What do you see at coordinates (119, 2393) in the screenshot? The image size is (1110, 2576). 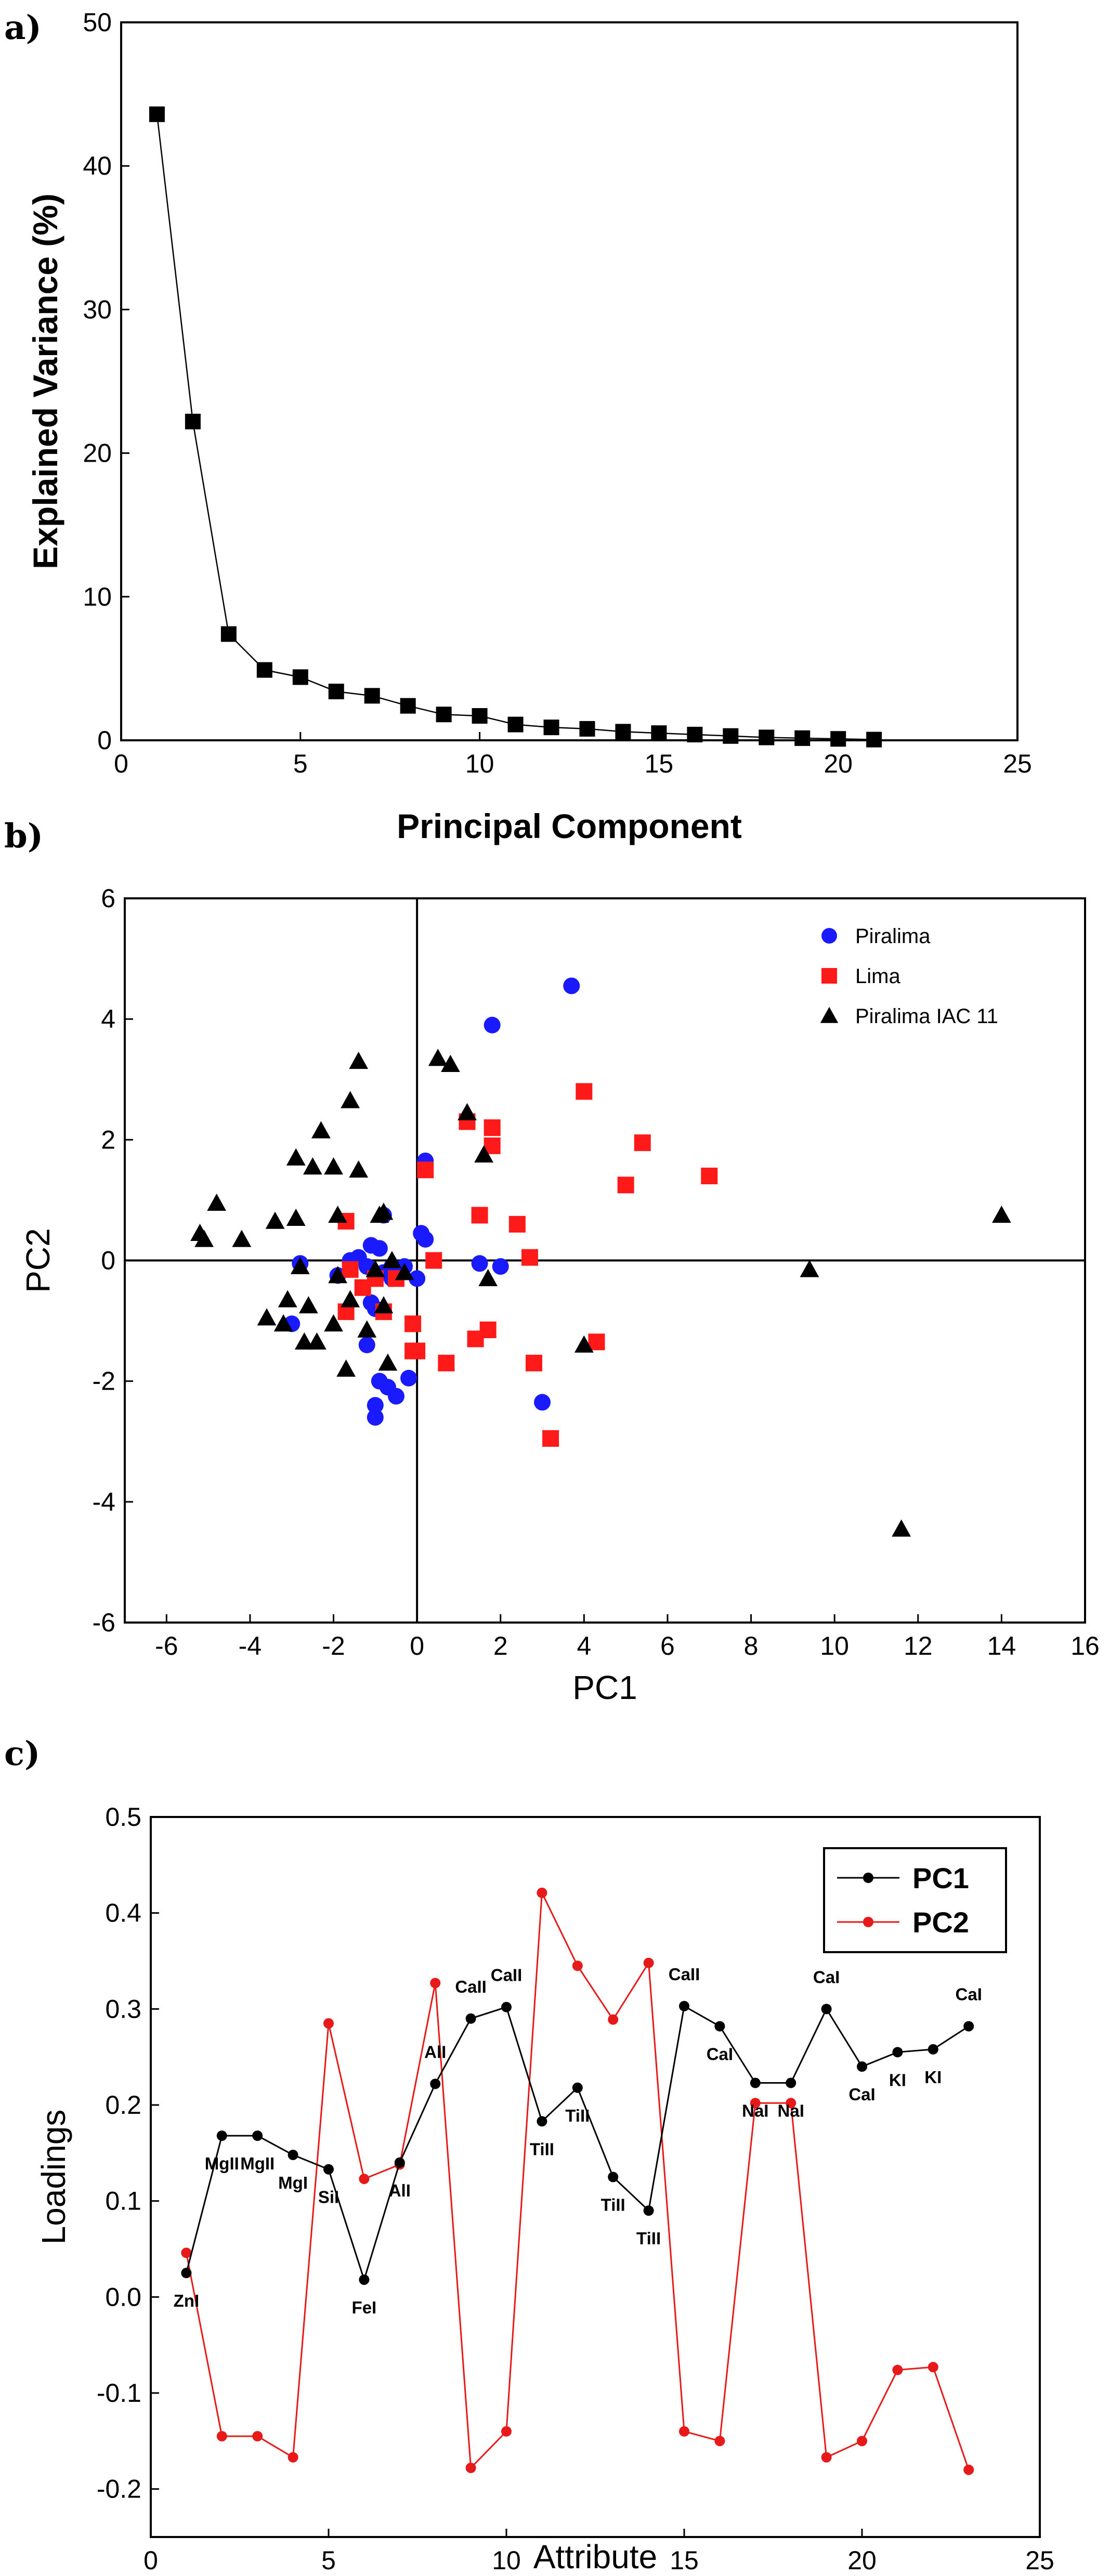 I see `y-tick-label: -0.1` at bounding box center [119, 2393].